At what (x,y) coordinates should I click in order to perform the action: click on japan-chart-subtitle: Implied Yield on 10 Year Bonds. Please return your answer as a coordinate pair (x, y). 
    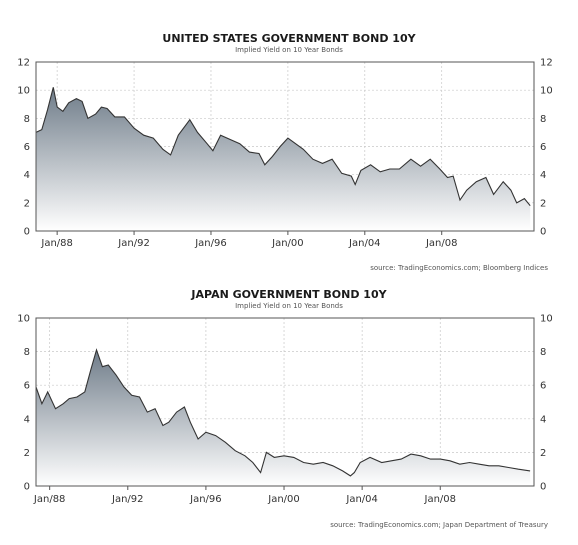
    Looking at the image, I should click on (289, 306).